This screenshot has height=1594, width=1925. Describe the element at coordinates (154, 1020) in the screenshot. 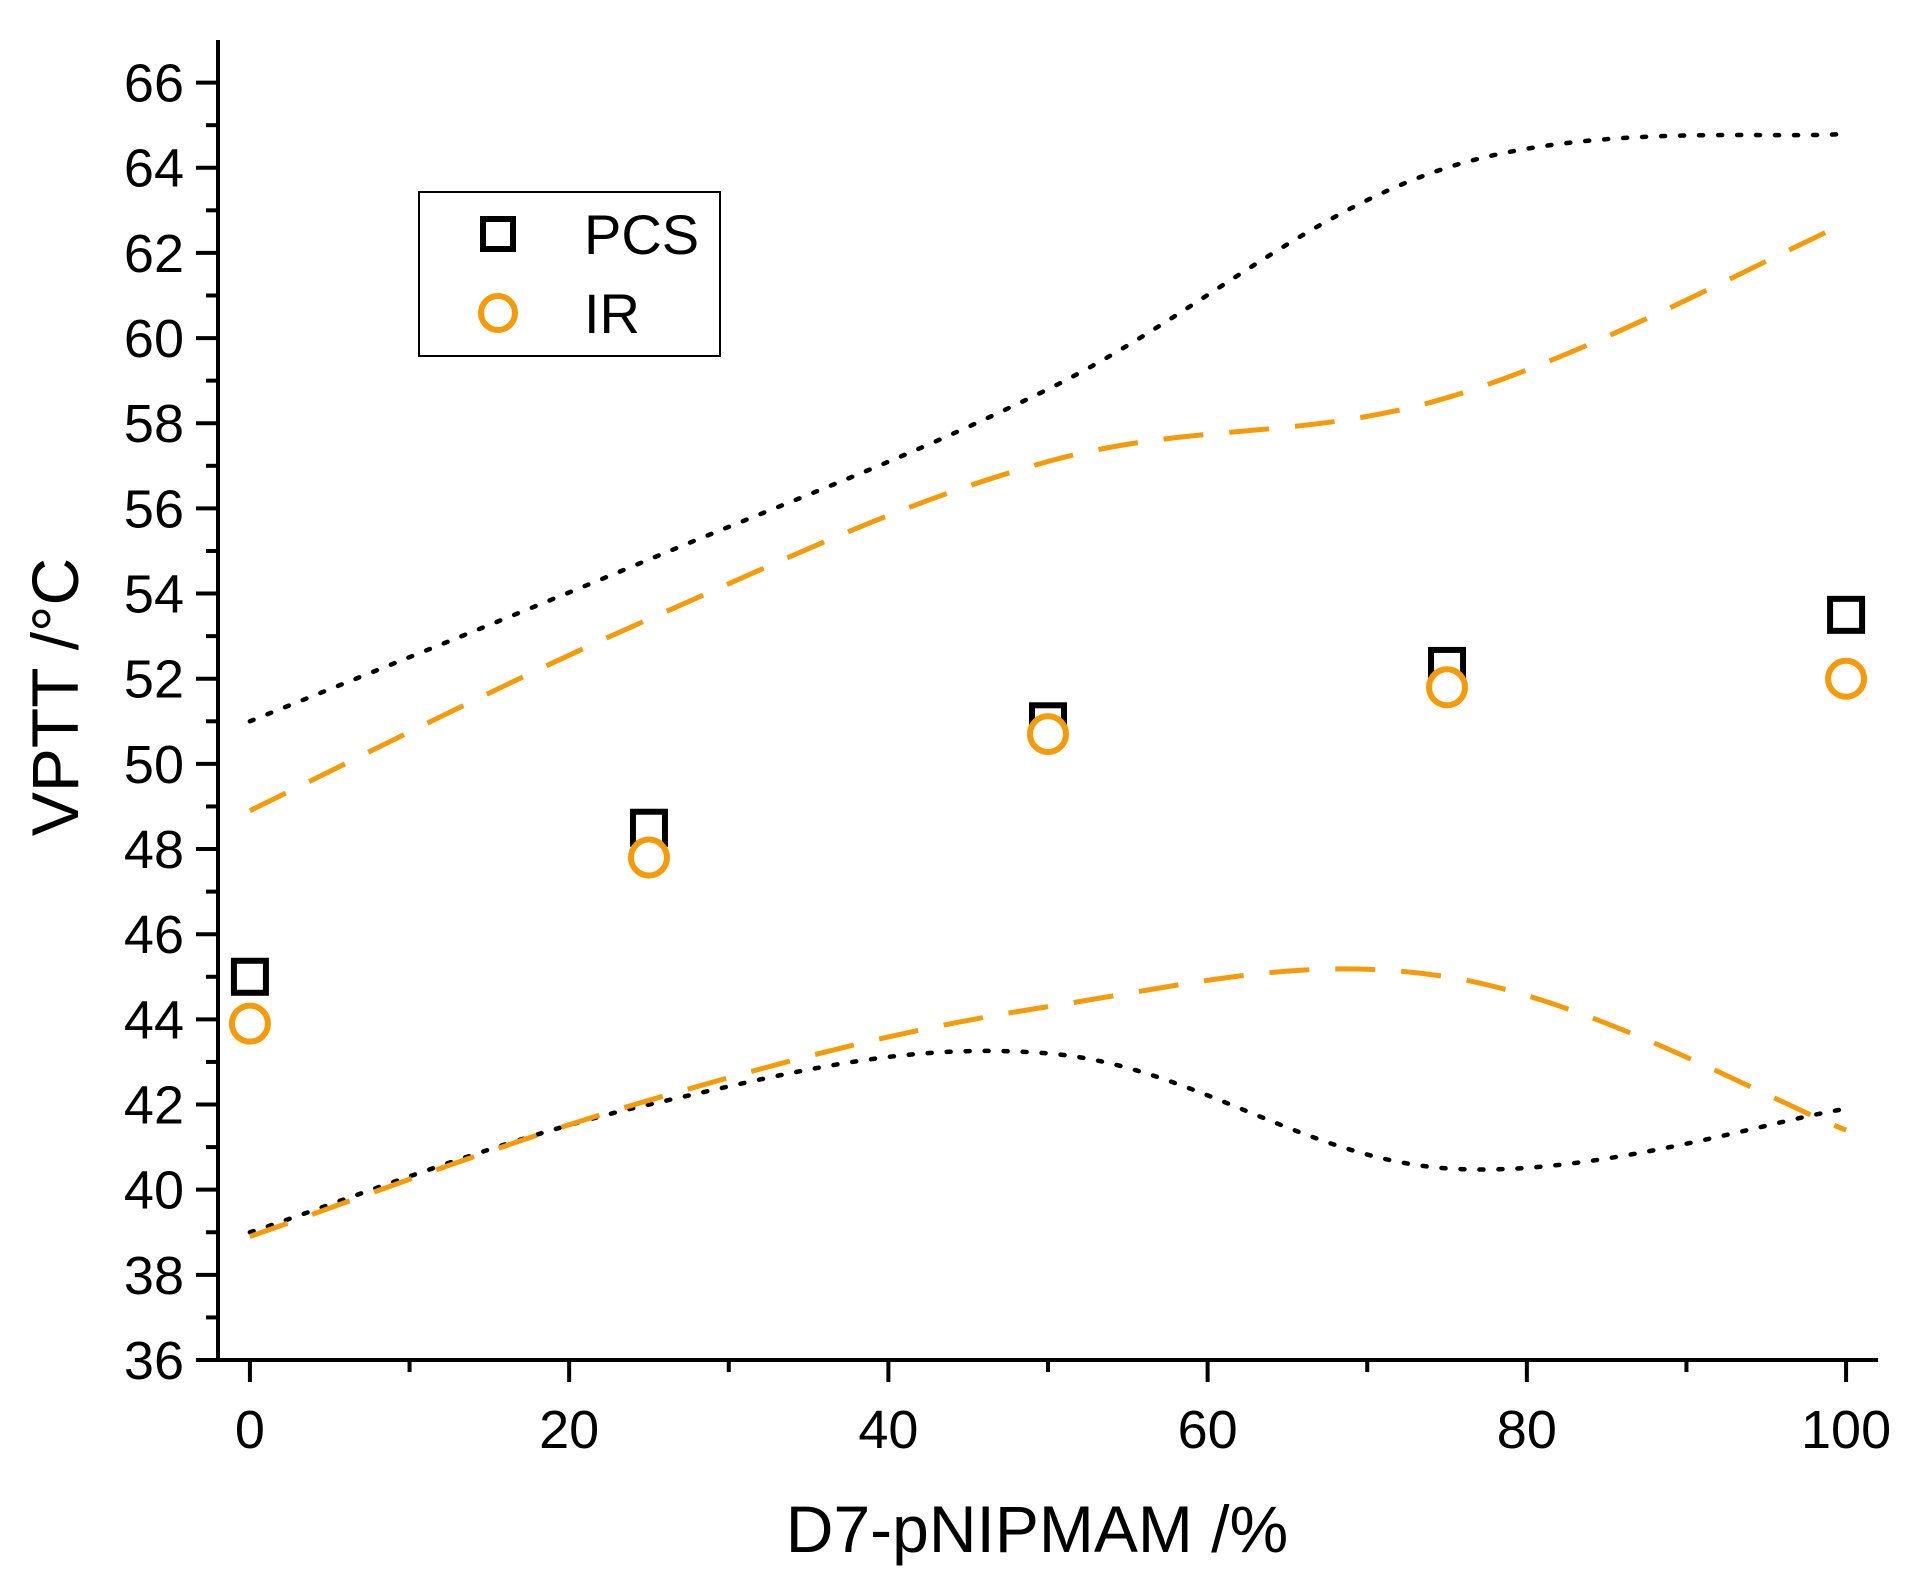

I see `y-tick-label: 44` at that location.